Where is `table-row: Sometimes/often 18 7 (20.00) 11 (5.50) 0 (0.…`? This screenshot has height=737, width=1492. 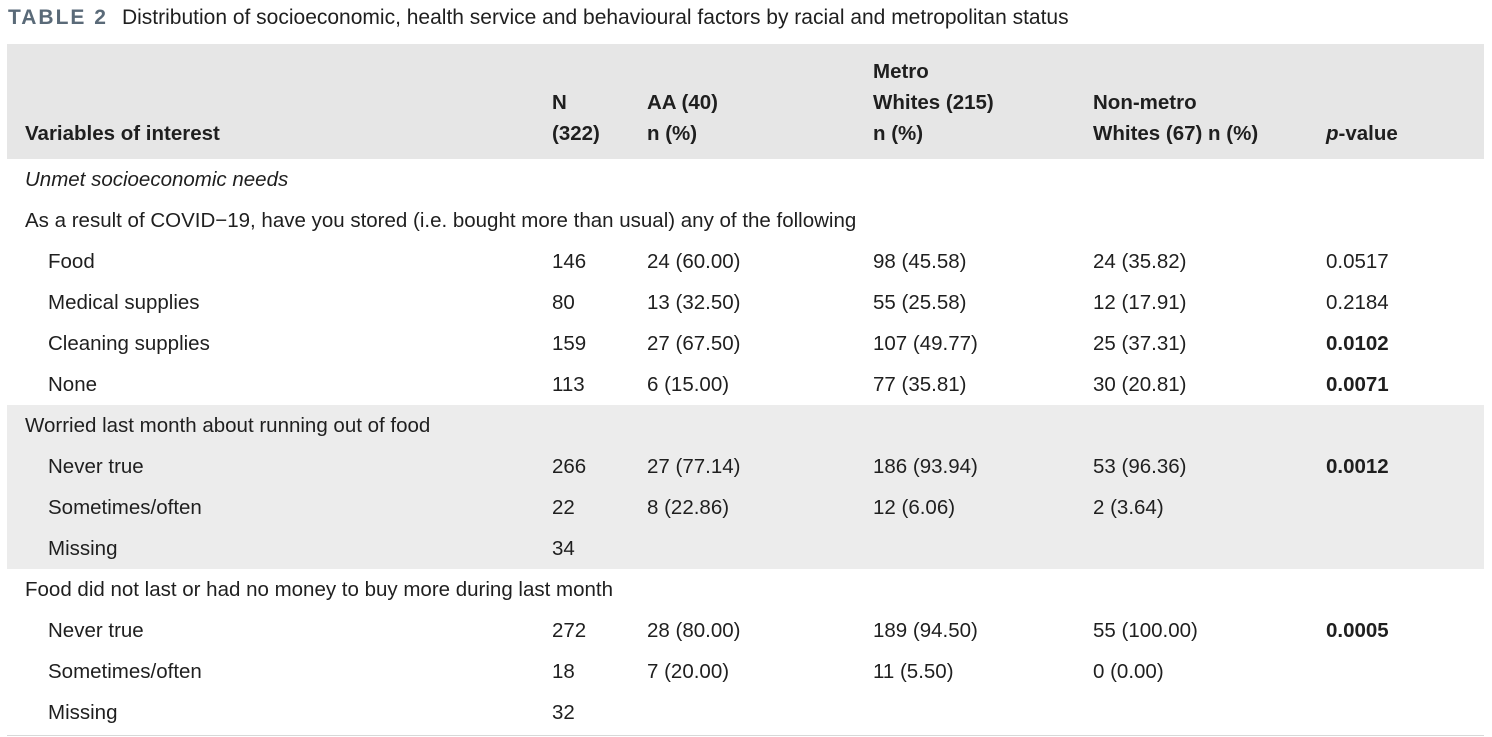 table-row: Sometimes/often 18 7 (20.00) 11 (5.50) 0 (0.… is located at coordinates (745, 671).